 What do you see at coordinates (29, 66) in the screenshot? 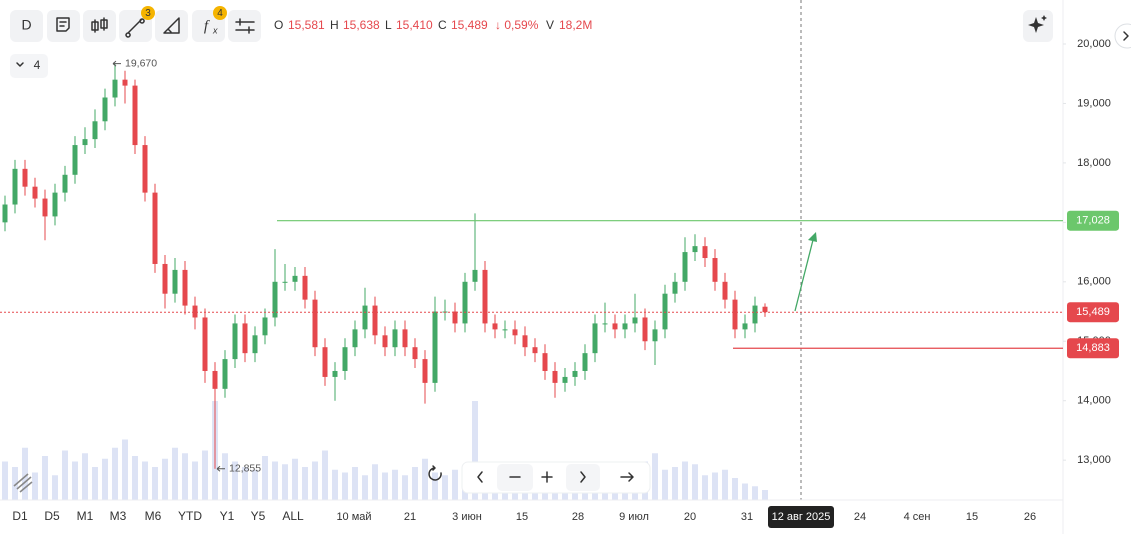
I see `indicator-toggle` at bounding box center [29, 66].